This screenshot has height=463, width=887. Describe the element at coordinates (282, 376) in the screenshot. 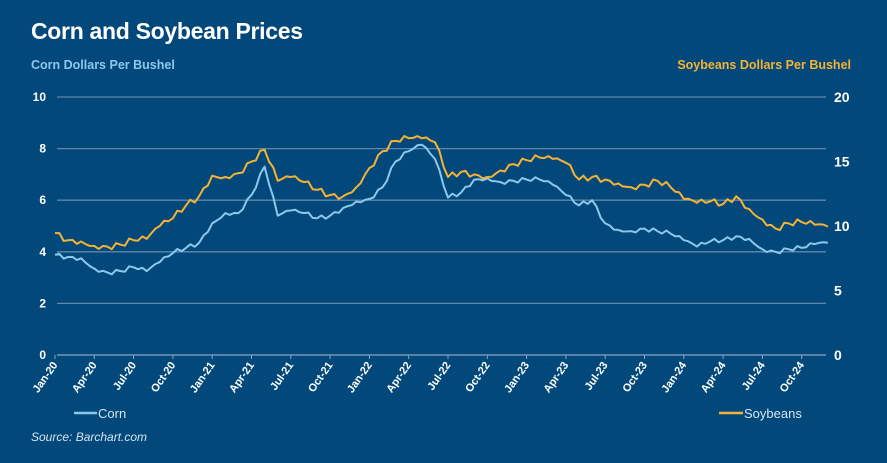

I see `x-tick-label: Jul-21` at that location.